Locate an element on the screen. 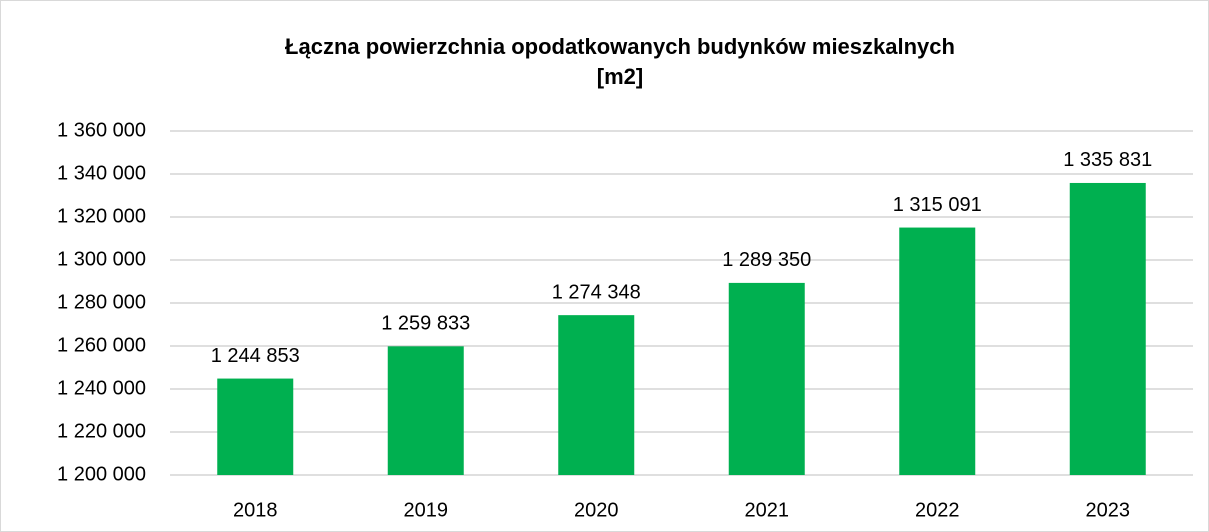 Image resolution: width=1209 pixels, height=532 pixels. y-tick-label: 1 320 000 is located at coordinates (101, 216).